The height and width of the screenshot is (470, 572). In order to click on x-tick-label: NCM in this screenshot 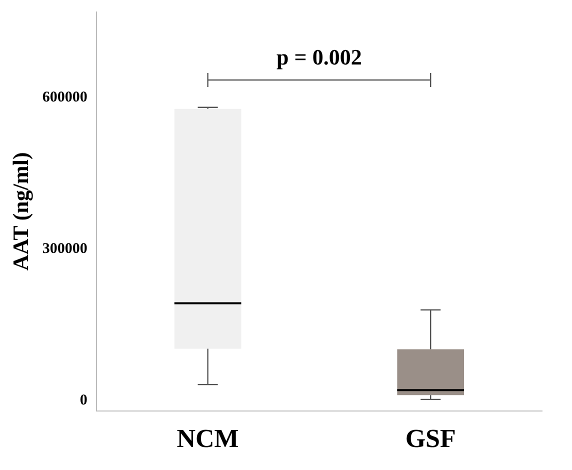, I will do `click(207, 439)`.